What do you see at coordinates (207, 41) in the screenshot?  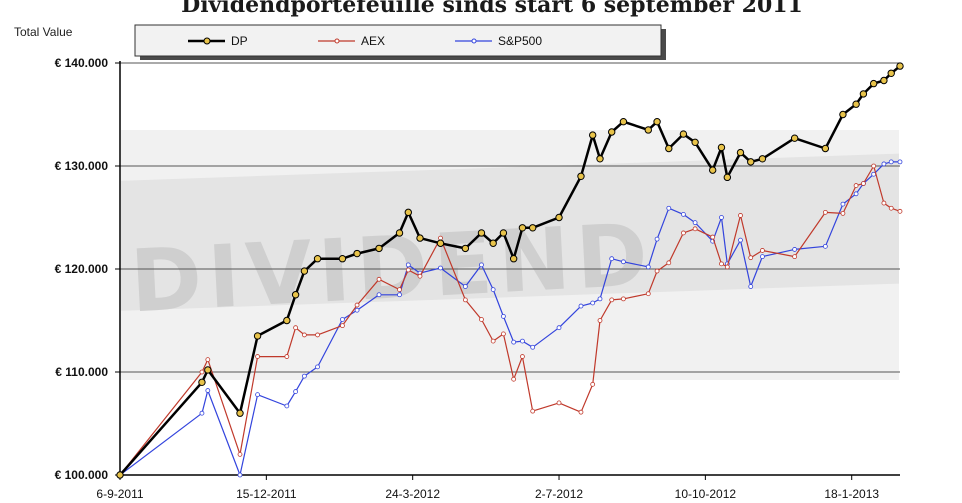 I see `legend-marker-dp` at bounding box center [207, 41].